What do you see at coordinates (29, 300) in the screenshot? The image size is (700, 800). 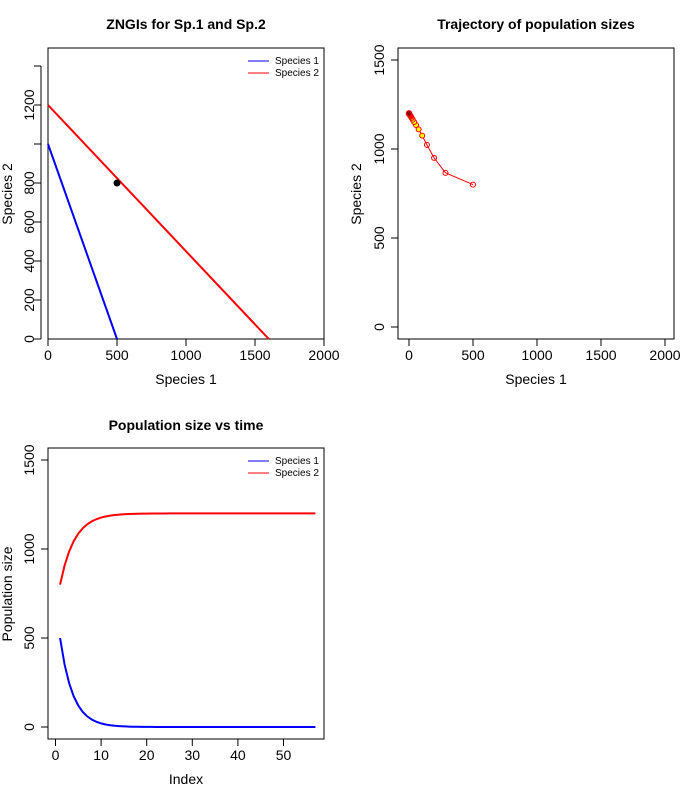 I see `y-tick-label: 200` at bounding box center [29, 300].